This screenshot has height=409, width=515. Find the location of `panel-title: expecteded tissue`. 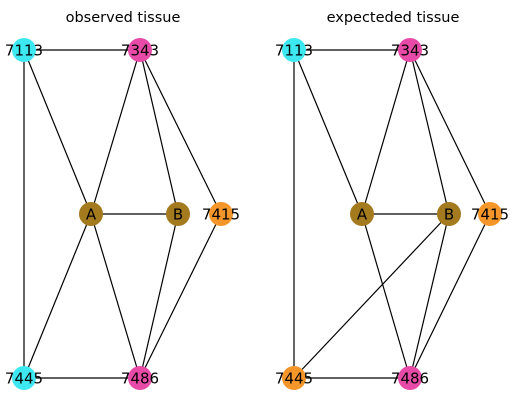

panel-title: expecteded tissue is located at coordinates (393, 18).